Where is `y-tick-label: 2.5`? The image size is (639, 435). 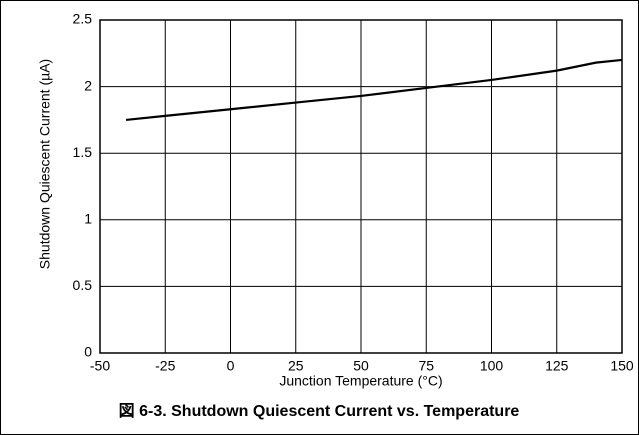 y-tick-label: 2.5 is located at coordinates (83, 19).